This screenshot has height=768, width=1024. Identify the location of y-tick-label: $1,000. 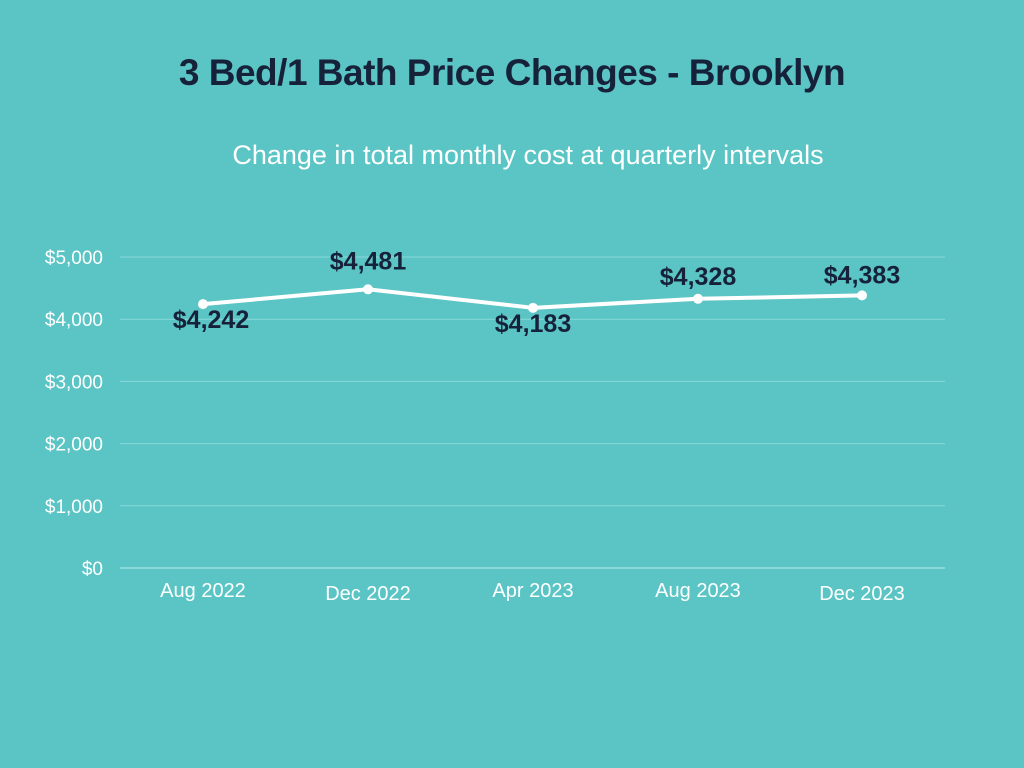
(74, 507).